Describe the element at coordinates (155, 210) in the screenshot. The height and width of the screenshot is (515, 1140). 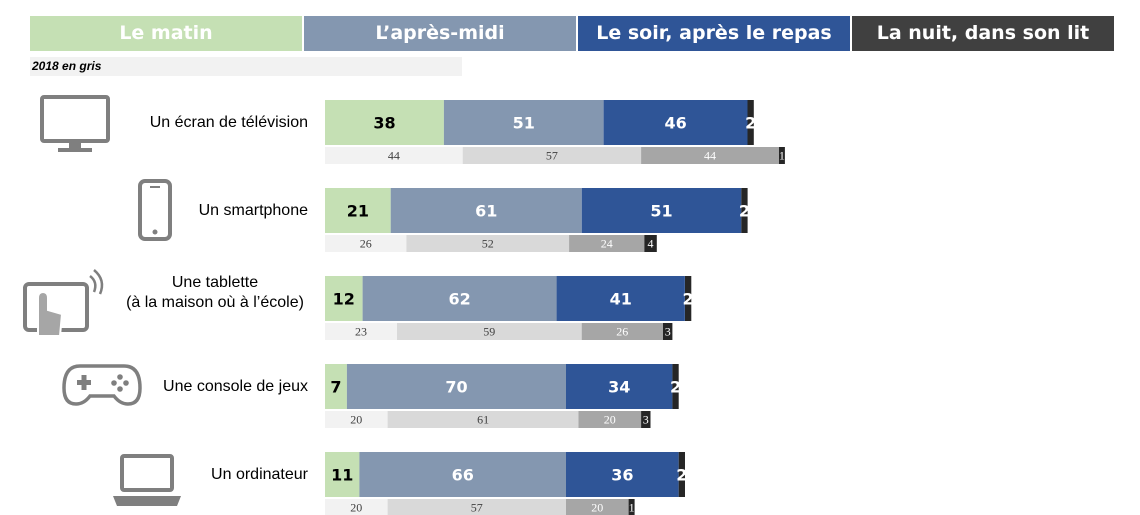
I see `smartphone-icon` at that location.